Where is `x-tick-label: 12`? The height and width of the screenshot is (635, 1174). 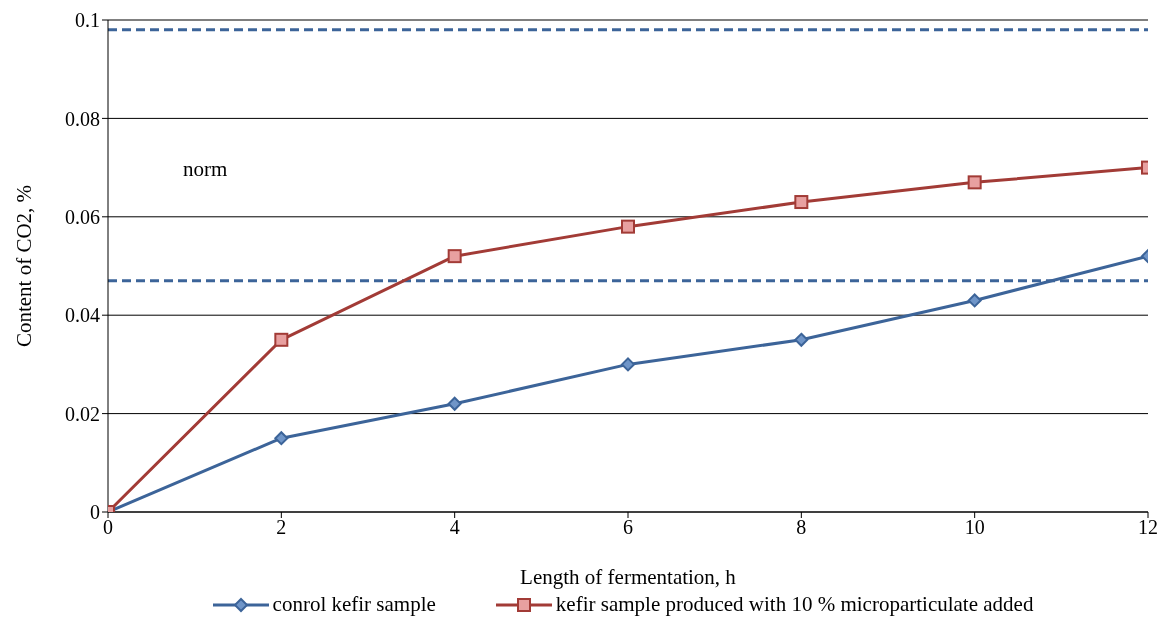
x-tick-label: 12 is located at coordinates (1148, 527).